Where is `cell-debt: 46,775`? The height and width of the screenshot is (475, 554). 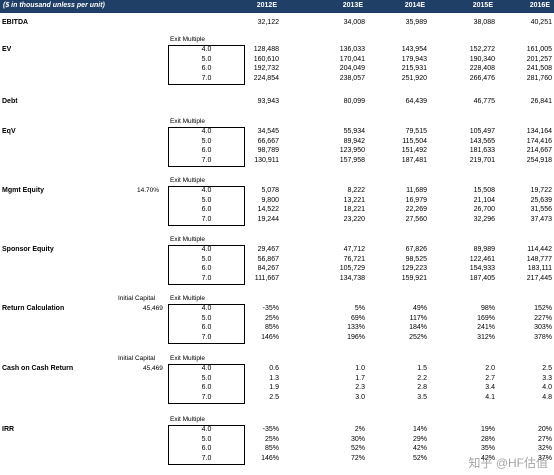 cell-debt: 46,775 is located at coordinates (484, 101).